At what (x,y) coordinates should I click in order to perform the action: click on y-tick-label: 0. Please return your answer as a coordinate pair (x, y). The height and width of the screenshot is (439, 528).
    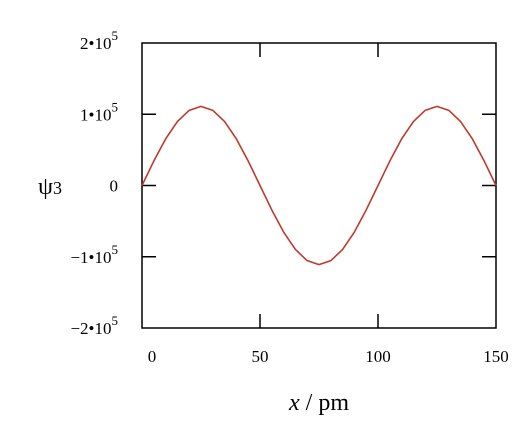
    Looking at the image, I should click on (114, 186).